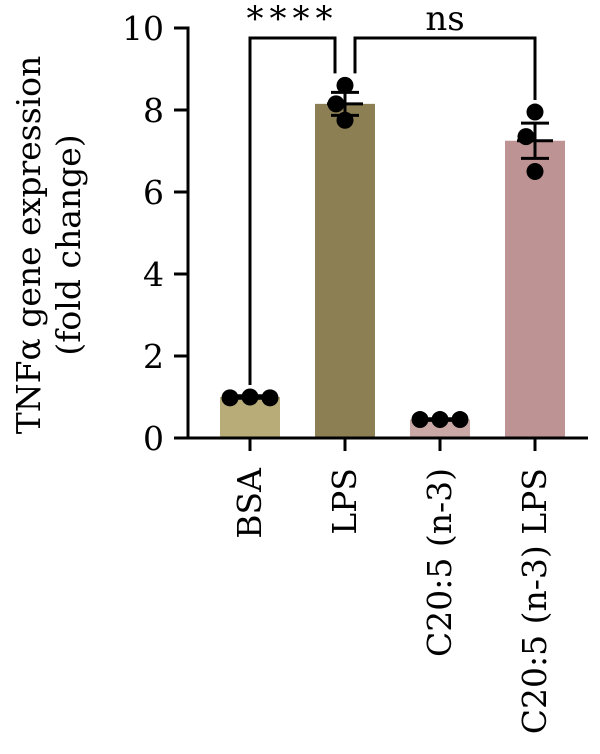 Image resolution: width=600 pixels, height=754 pixels. Describe the element at coordinates (153, 438) in the screenshot. I see `y-tick-label-0: 0` at that location.